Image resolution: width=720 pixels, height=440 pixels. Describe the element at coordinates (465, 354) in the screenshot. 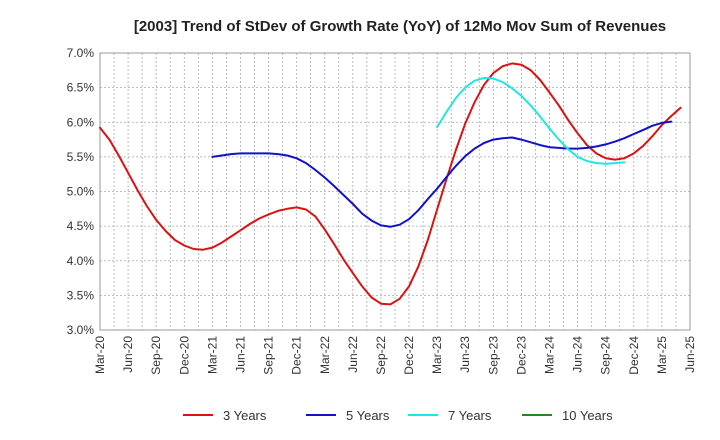

I see `x-tick-label: Jun-23` at that location.